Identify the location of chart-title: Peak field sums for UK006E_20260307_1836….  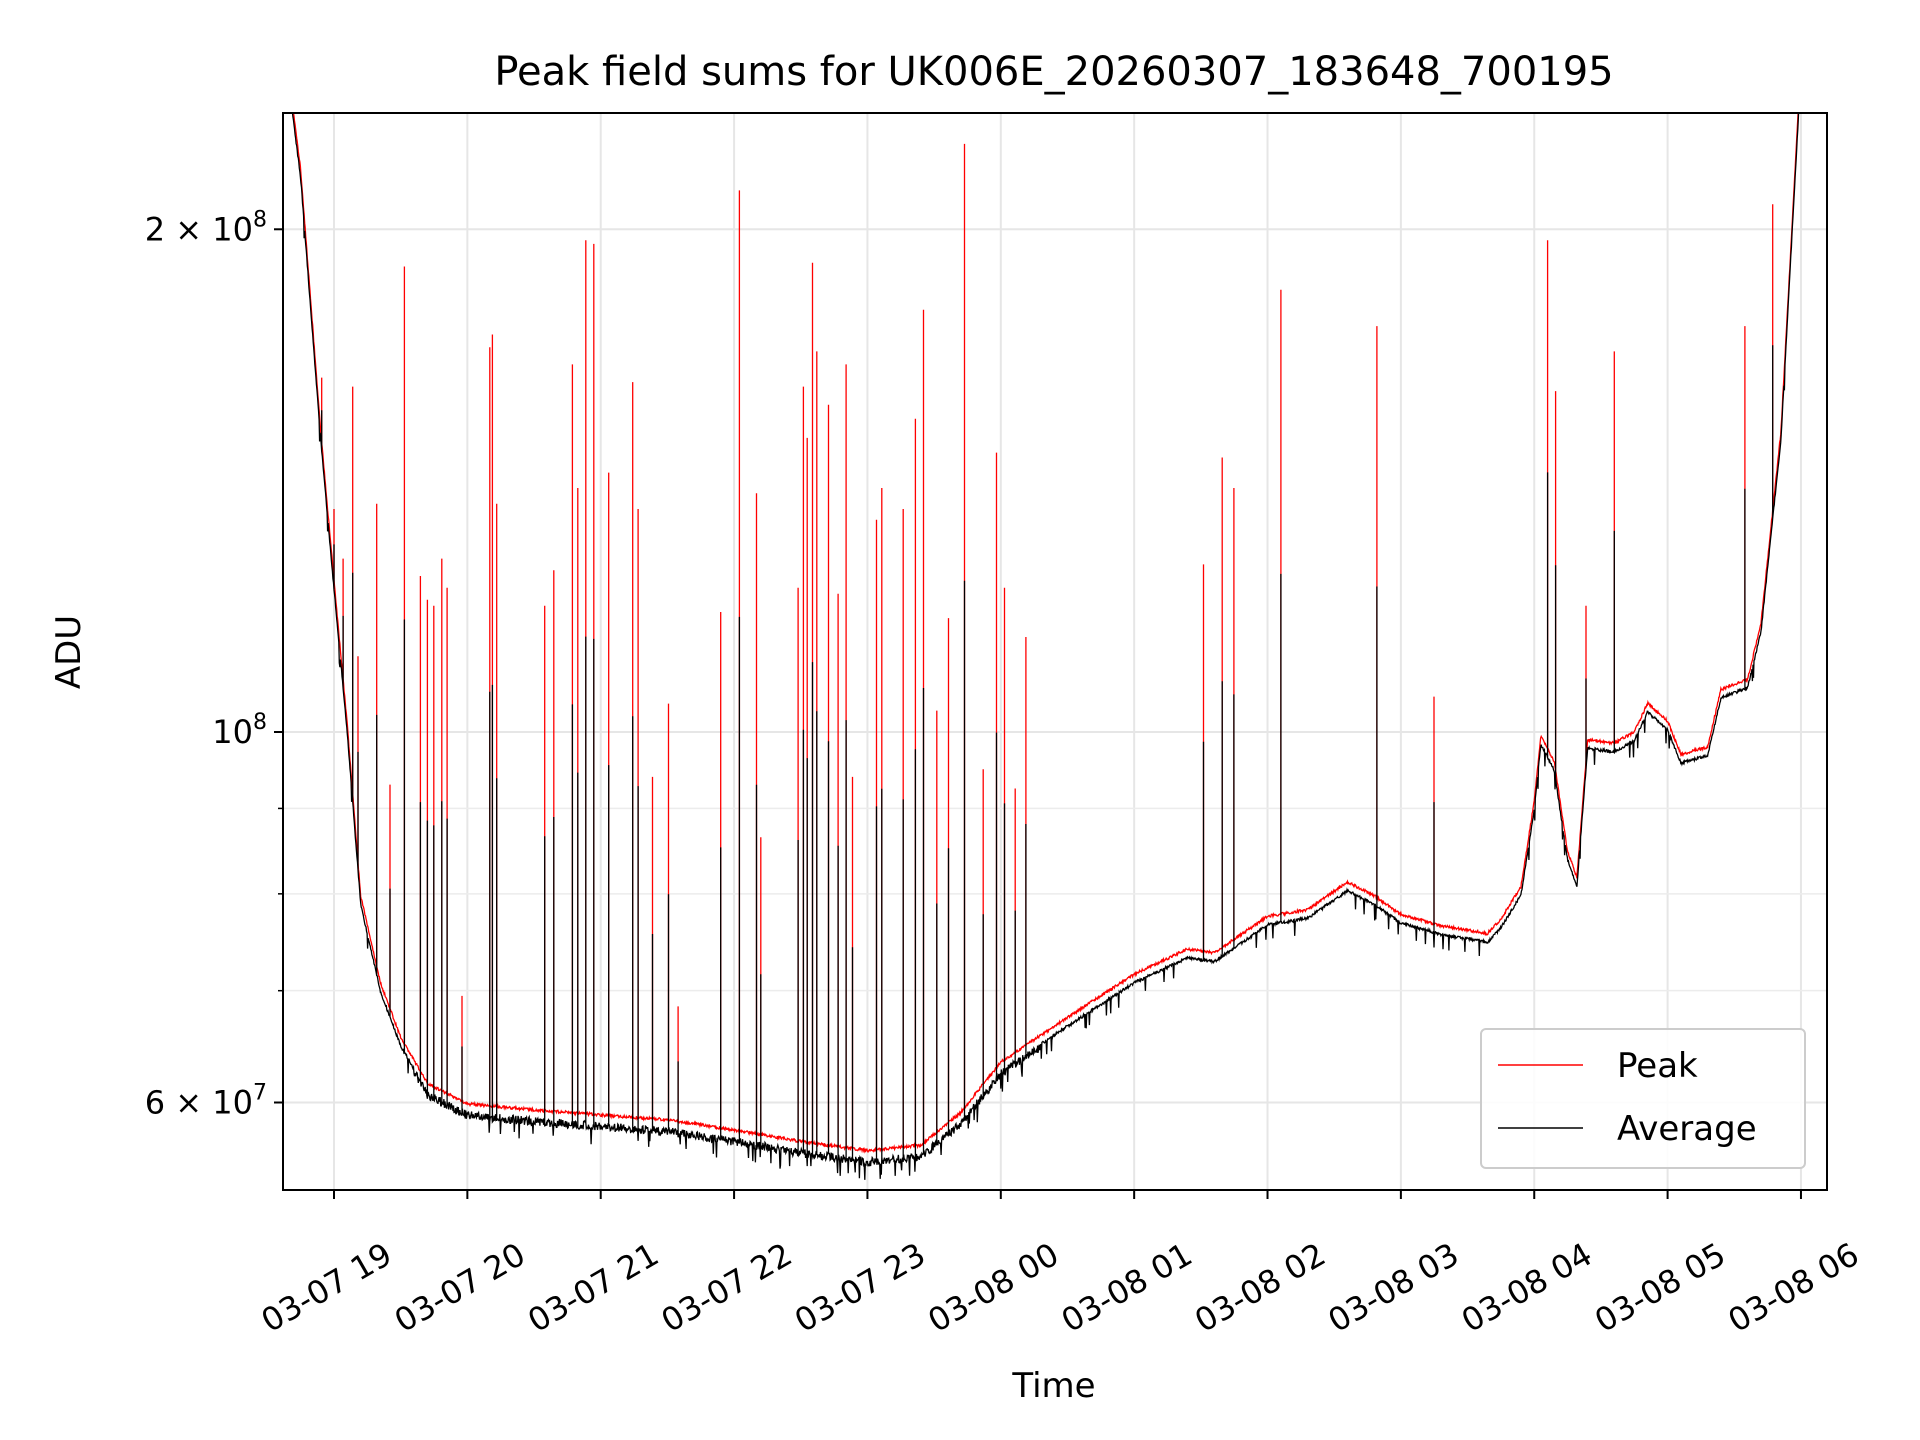
(1053, 72).